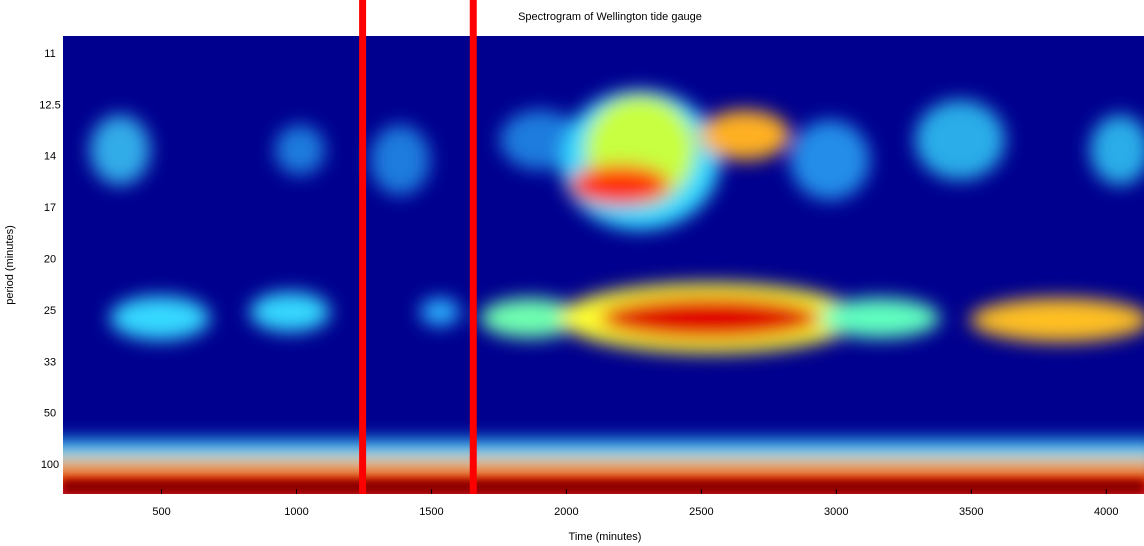  Describe the element at coordinates (610, 17) in the screenshot. I see `chart-title: Spectrogram of Wellington tide gauge` at that location.